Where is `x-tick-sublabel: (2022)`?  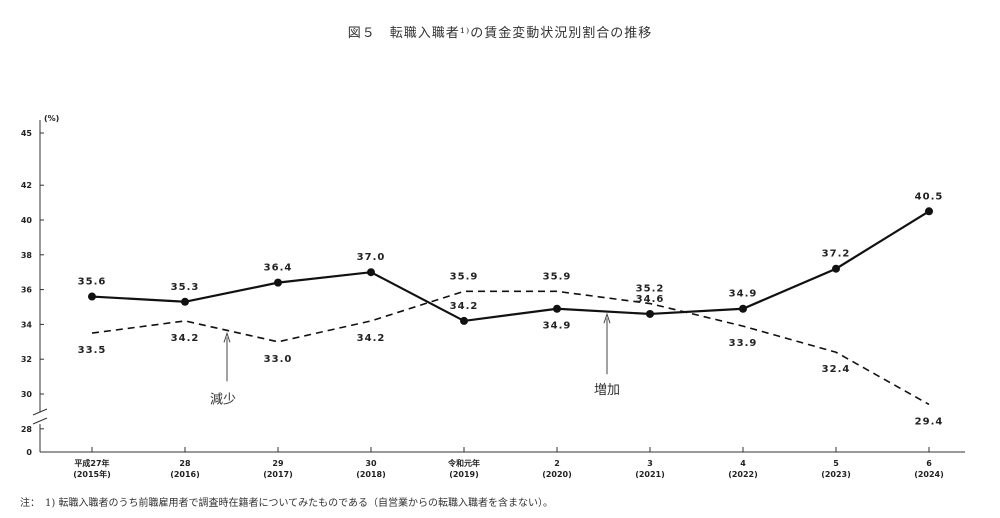 x-tick-sublabel: (2022) is located at coordinates (743, 474).